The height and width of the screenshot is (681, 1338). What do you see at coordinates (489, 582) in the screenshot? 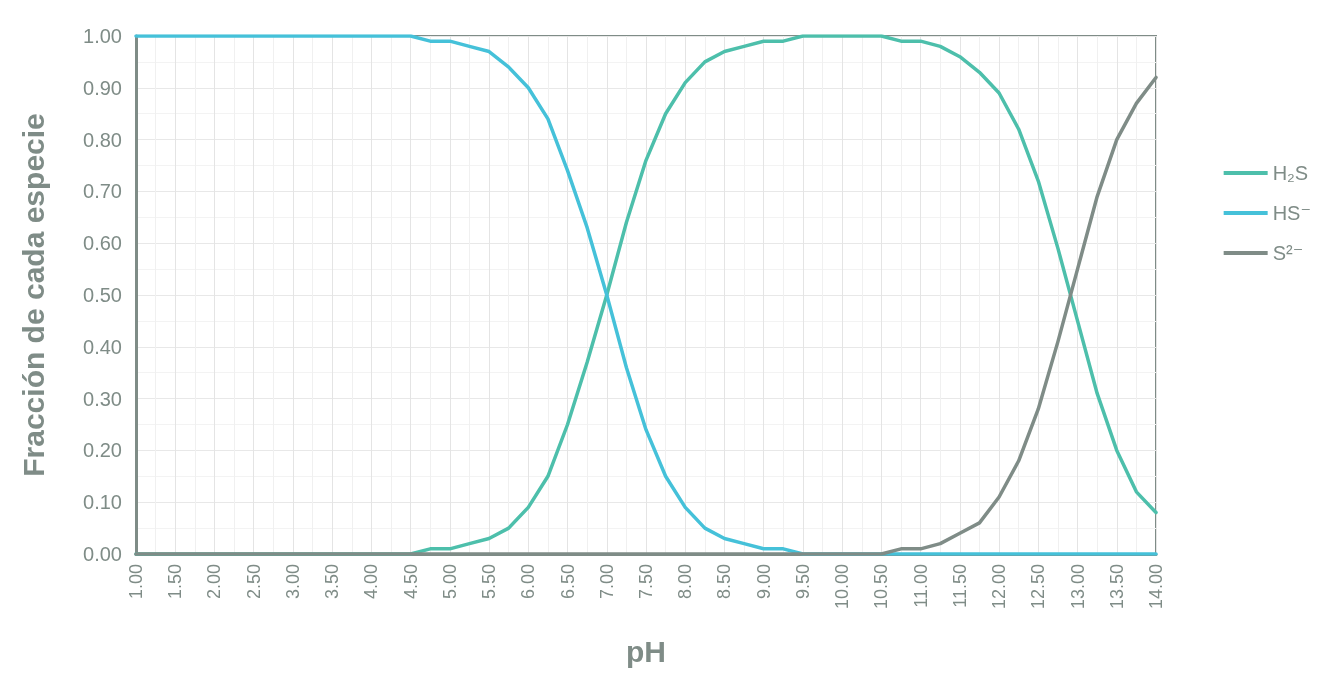
I see `x-tick-label: 5.50` at bounding box center [489, 582].